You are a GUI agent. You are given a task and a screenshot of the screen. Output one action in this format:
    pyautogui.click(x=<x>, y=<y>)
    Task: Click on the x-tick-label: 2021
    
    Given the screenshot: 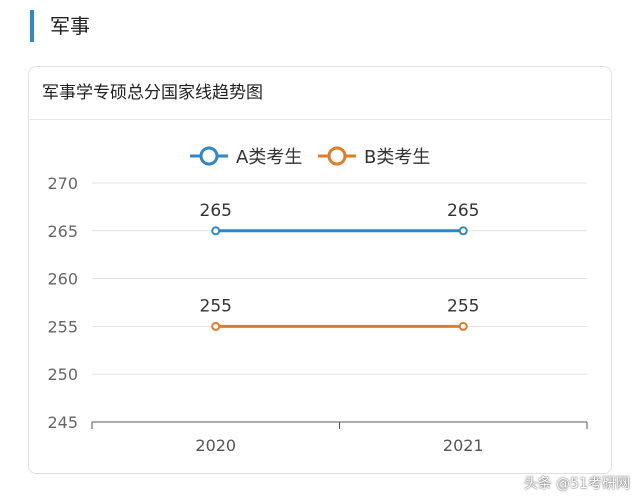 What is the action you would take?
    pyautogui.click(x=463, y=445)
    